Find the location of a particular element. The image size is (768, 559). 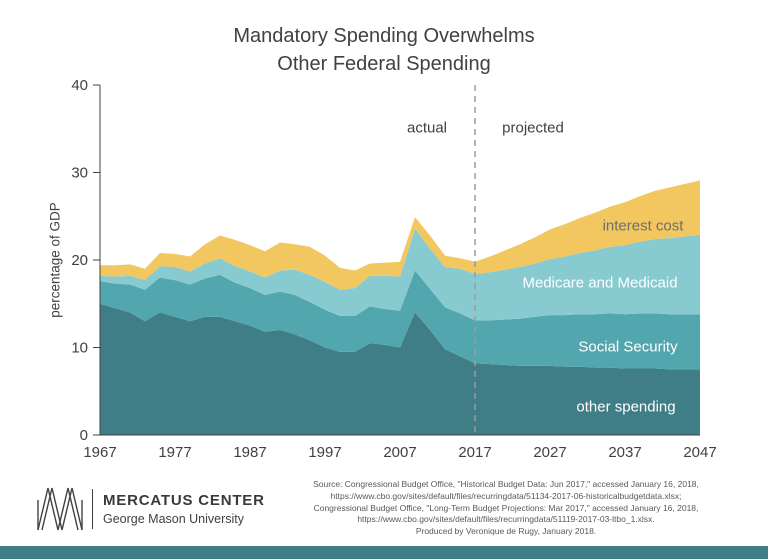

series-label-medicare-and-medicaid: Medicare and Medicaid is located at coordinates (600, 283).